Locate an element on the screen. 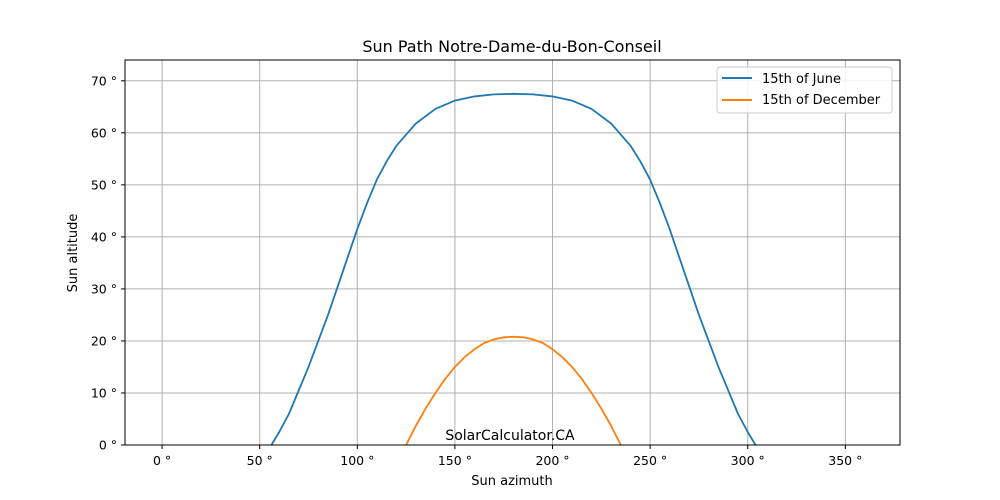 The width and height of the screenshot is (1000, 500). x-axis-title: Sun azimuth is located at coordinates (512, 481).